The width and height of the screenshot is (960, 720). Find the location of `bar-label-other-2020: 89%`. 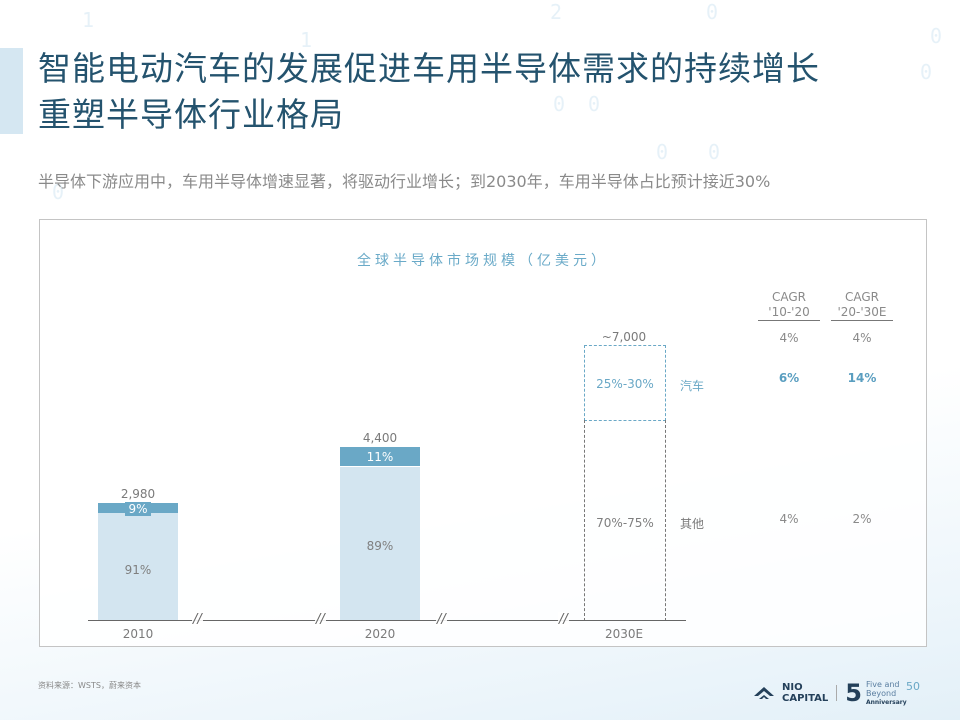

bar-label-other-2020: 89% is located at coordinates (380, 546).